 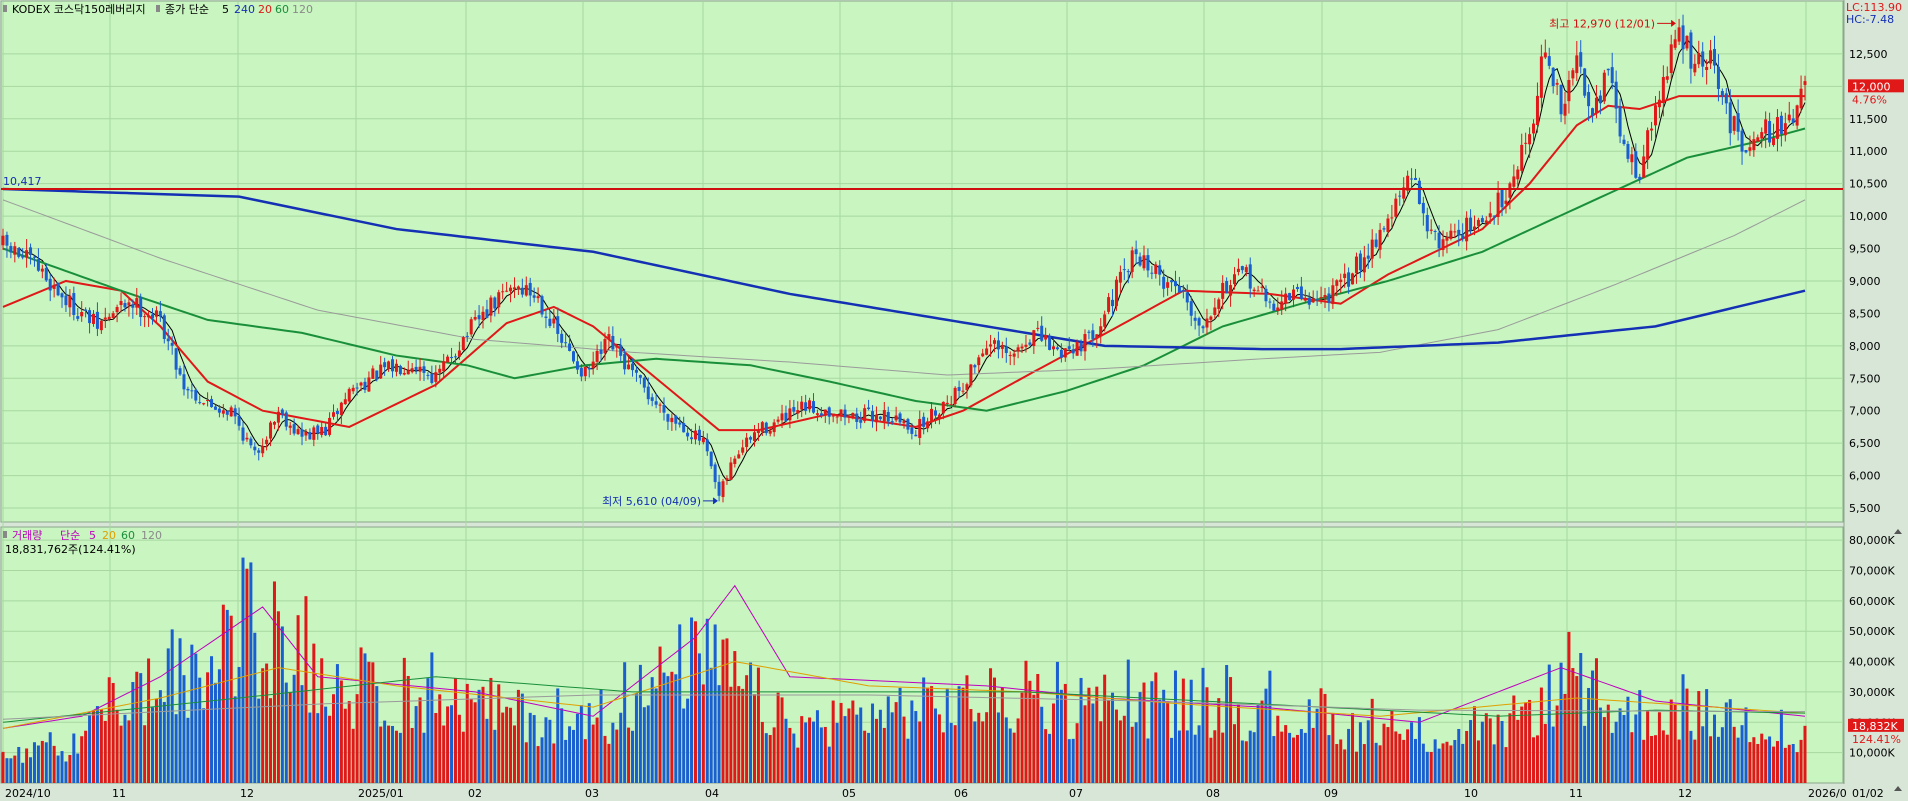 What do you see at coordinates (282, 9) in the screenshot?
I see `ma-period-60: 60` at bounding box center [282, 9].